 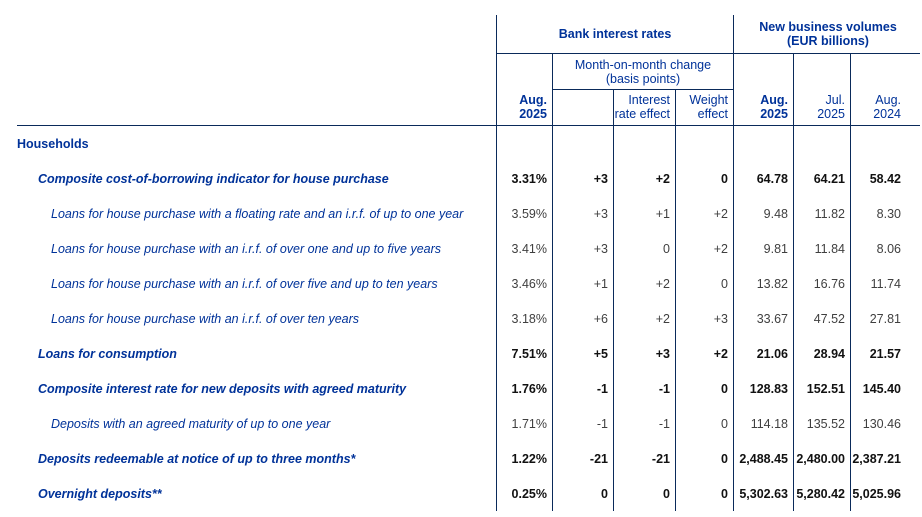 What do you see at coordinates (835, 100) in the screenshot?
I see `column-header-line1: Jul.` at bounding box center [835, 100].